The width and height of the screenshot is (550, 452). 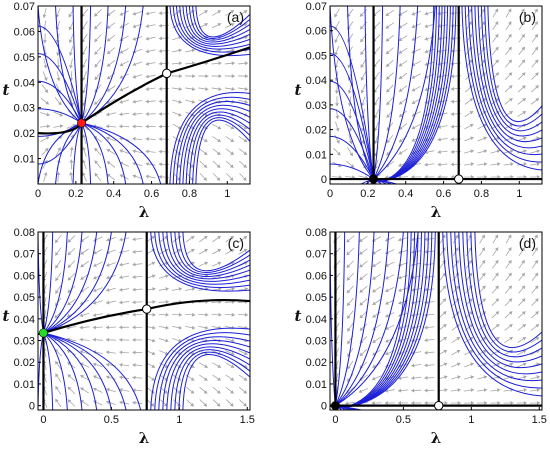 What do you see at coordinates (236, 243) in the screenshot?
I see `panel-label: (c)` at bounding box center [236, 243].